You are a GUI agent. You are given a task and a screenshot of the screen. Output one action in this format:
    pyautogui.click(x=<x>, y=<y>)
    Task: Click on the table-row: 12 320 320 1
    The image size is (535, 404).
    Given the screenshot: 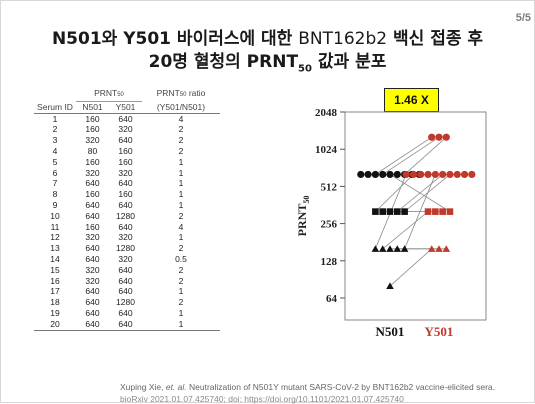 What is the action you would take?
    pyautogui.click(x=127, y=237)
    